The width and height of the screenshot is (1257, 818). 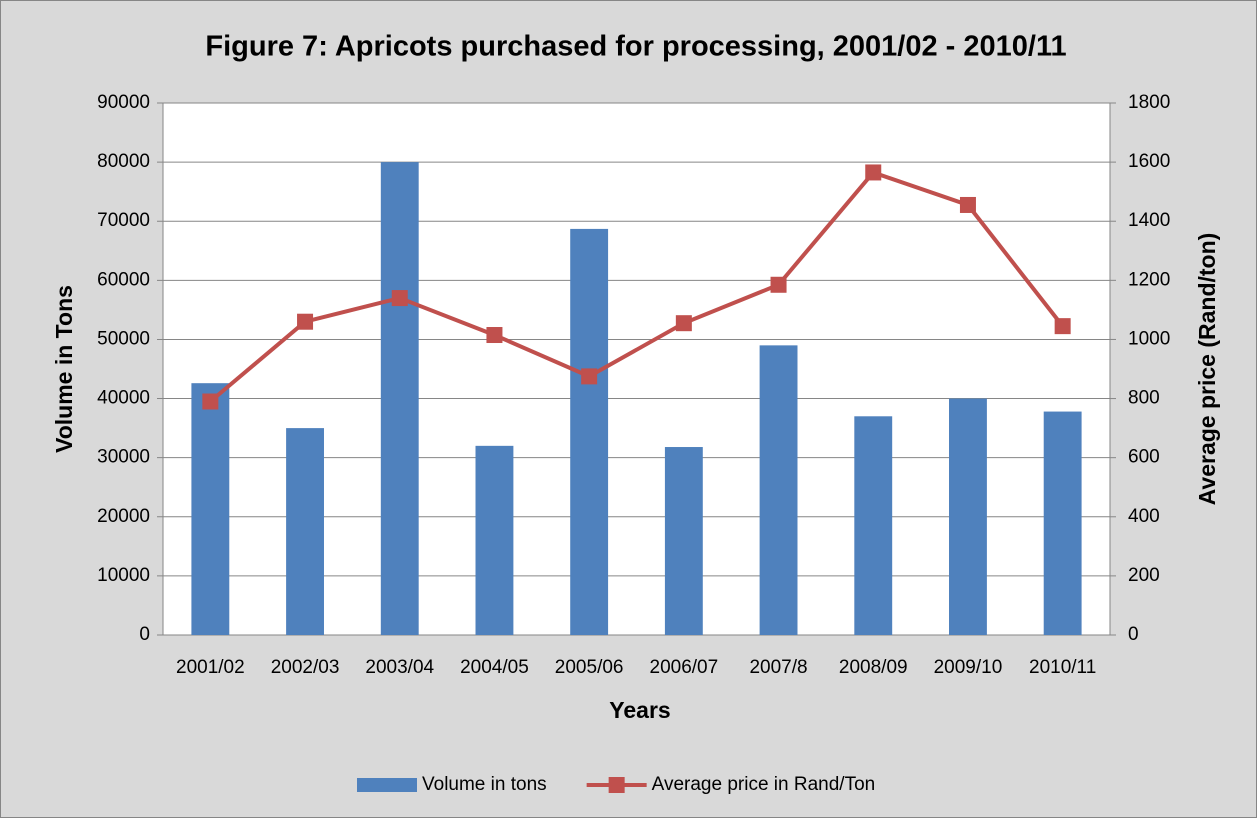 I want to click on y-axis-title: Volume in Tons, so click(x=64, y=369).